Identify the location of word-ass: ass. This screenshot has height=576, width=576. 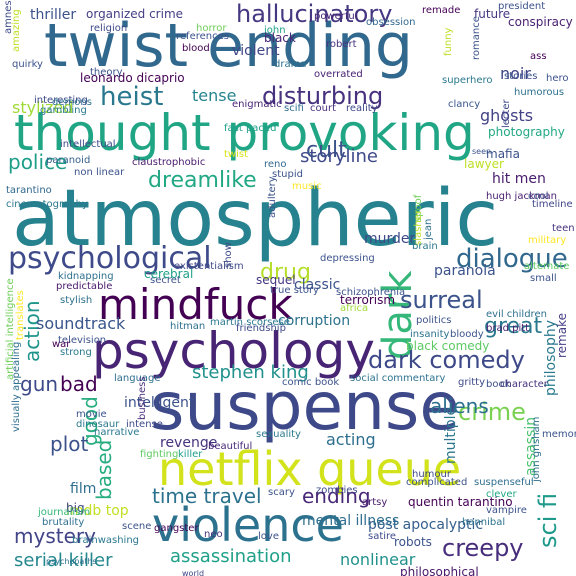
(538, 56).